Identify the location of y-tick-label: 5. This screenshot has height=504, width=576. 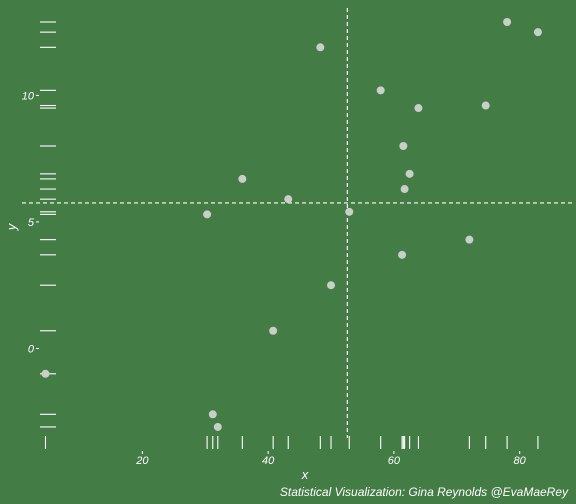
(31, 223).